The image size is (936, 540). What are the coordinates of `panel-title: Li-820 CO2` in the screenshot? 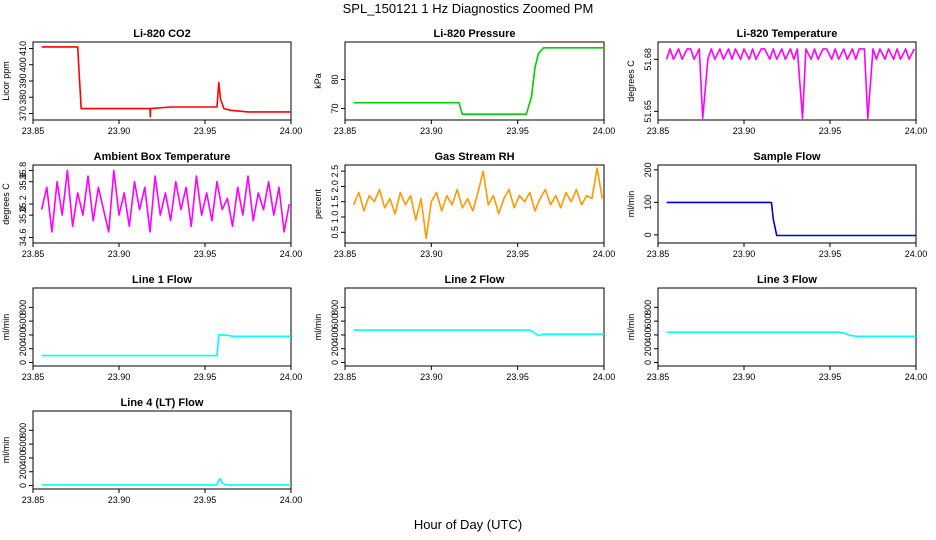 It's located at (161, 34).